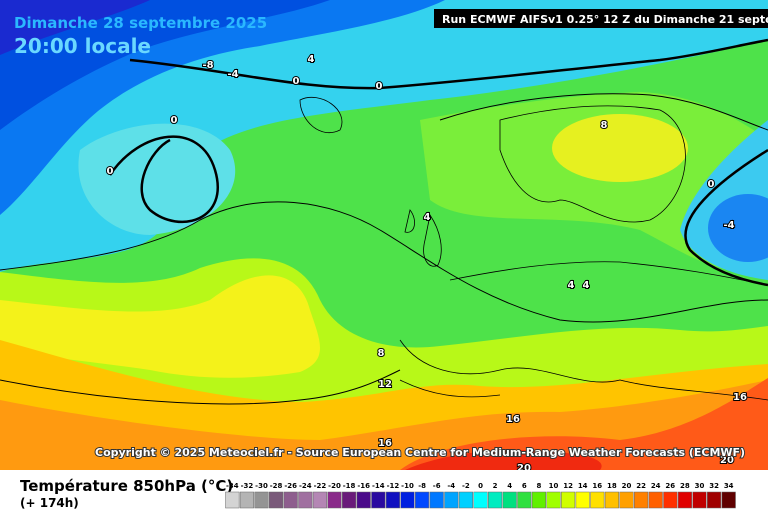 This screenshot has width=768, height=516. Describe the element at coordinates (422, 486) in the screenshot. I see `scale-label: -8` at that location.